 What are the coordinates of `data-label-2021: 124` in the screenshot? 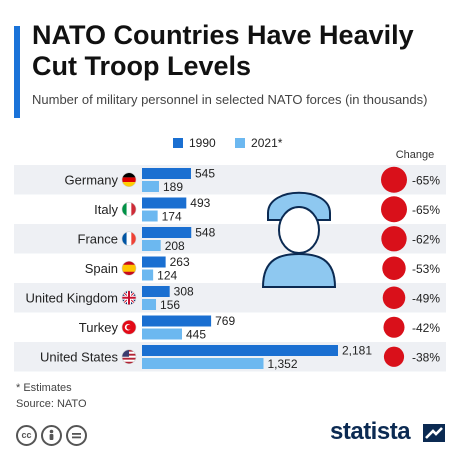 It's located at (167, 276).